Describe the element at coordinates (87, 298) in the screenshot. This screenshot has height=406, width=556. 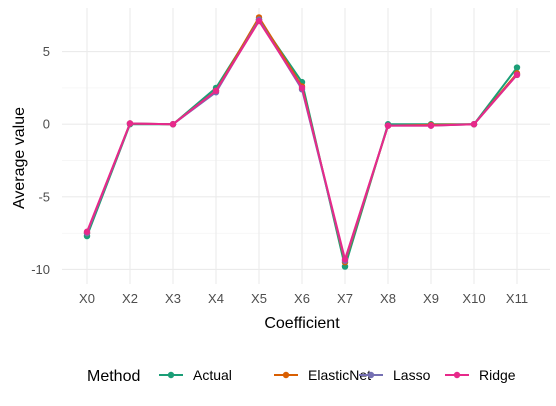
I see `x-tick-label: X0` at that location.